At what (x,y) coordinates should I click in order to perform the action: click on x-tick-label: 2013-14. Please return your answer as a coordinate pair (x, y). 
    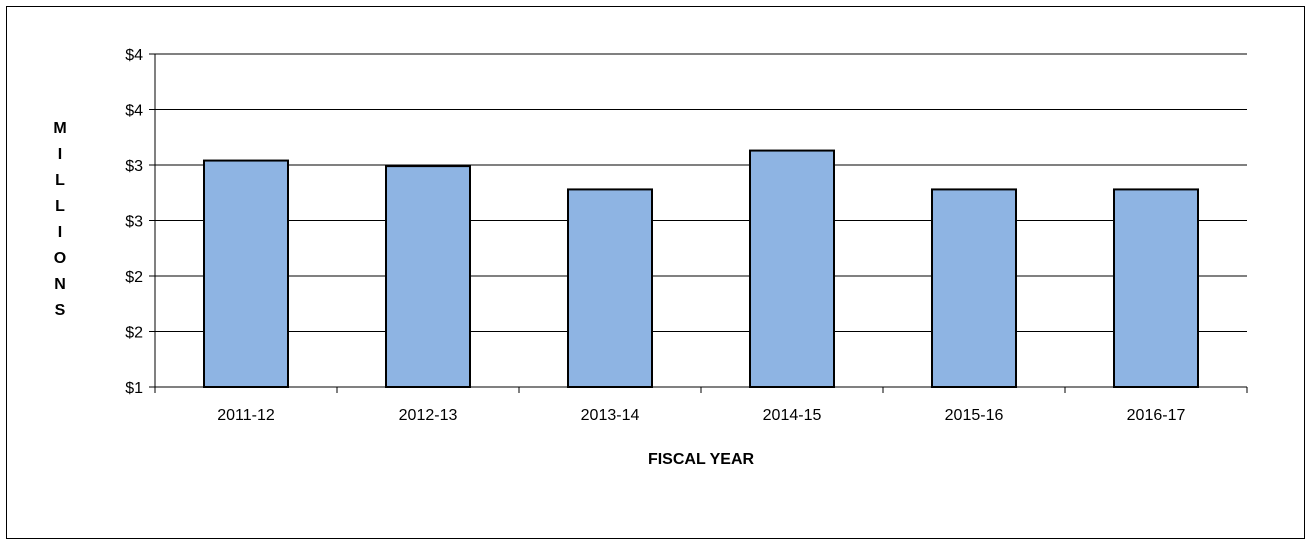
    Looking at the image, I should click on (610, 415).